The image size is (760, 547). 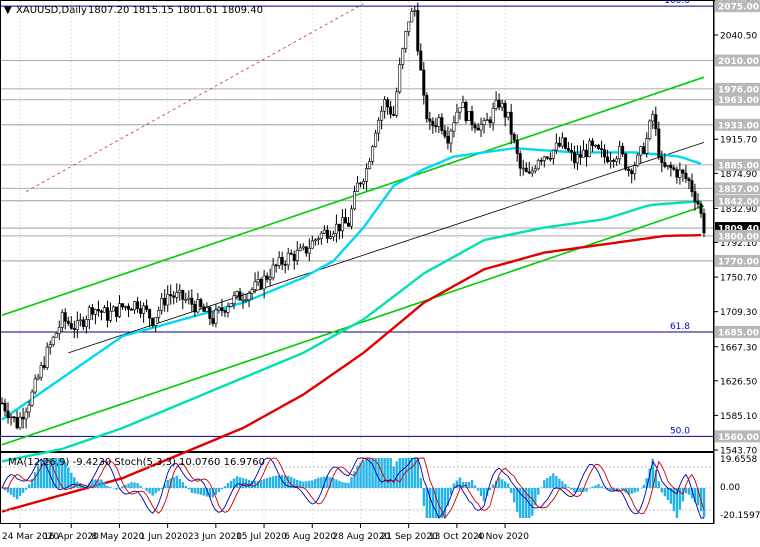 I want to click on price-tick-label: 1750.70, so click(x=738, y=279).